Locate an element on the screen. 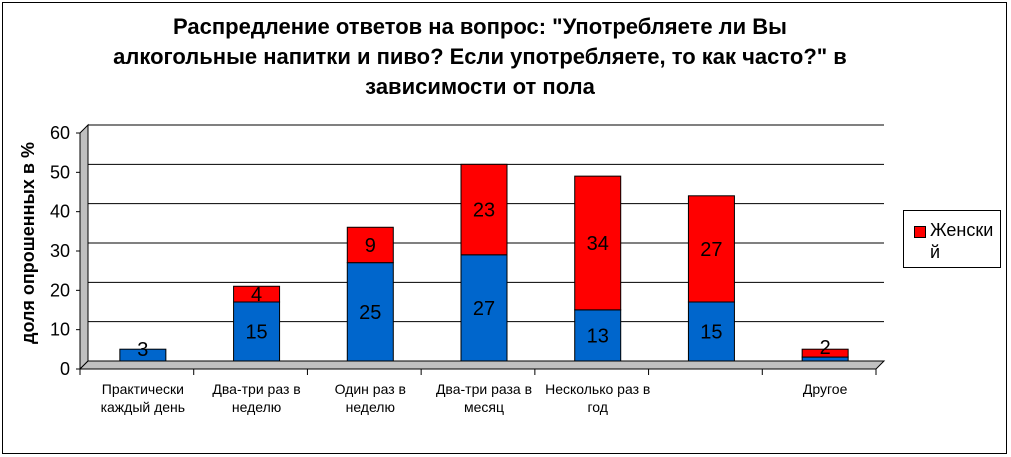  legend-label-female: Женский is located at coordinates (962, 241).